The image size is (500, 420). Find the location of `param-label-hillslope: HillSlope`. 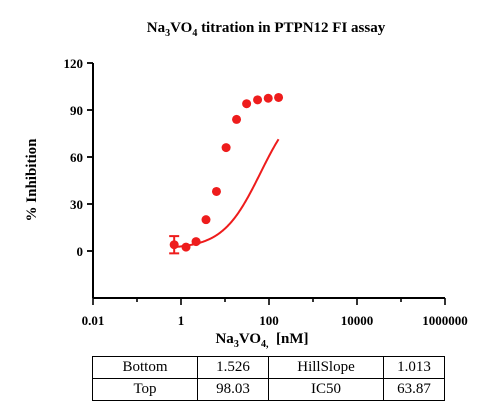

param-label-hillslope: HillSlope is located at coordinates (326, 367).